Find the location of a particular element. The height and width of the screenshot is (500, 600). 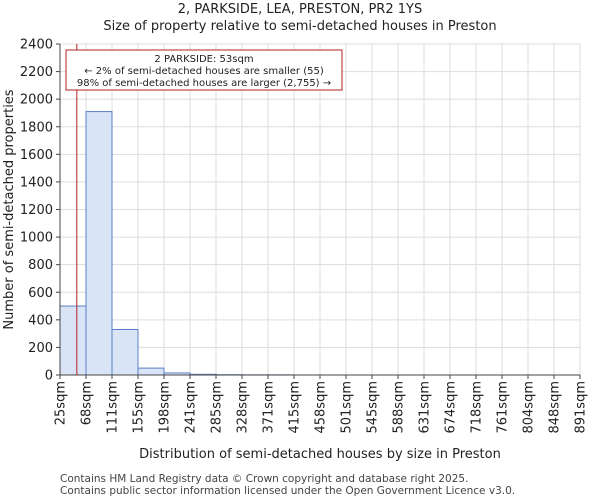

x-tick-label: 415sqm is located at coordinates (295, 407).